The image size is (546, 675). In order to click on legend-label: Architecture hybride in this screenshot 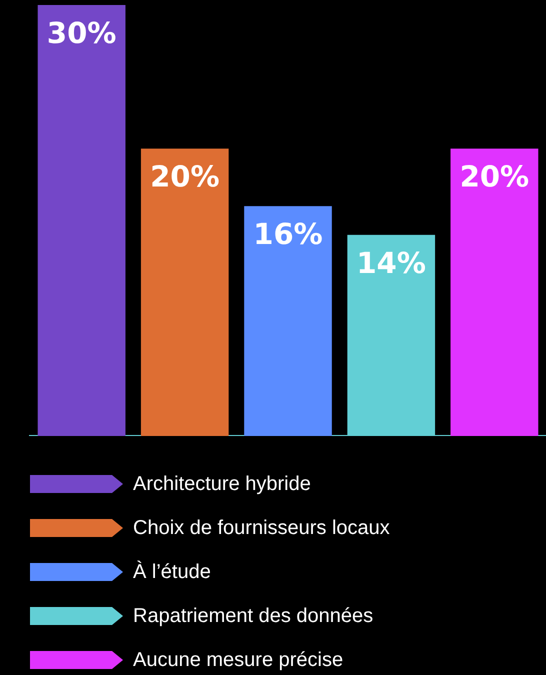, I will do `click(222, 484)`.